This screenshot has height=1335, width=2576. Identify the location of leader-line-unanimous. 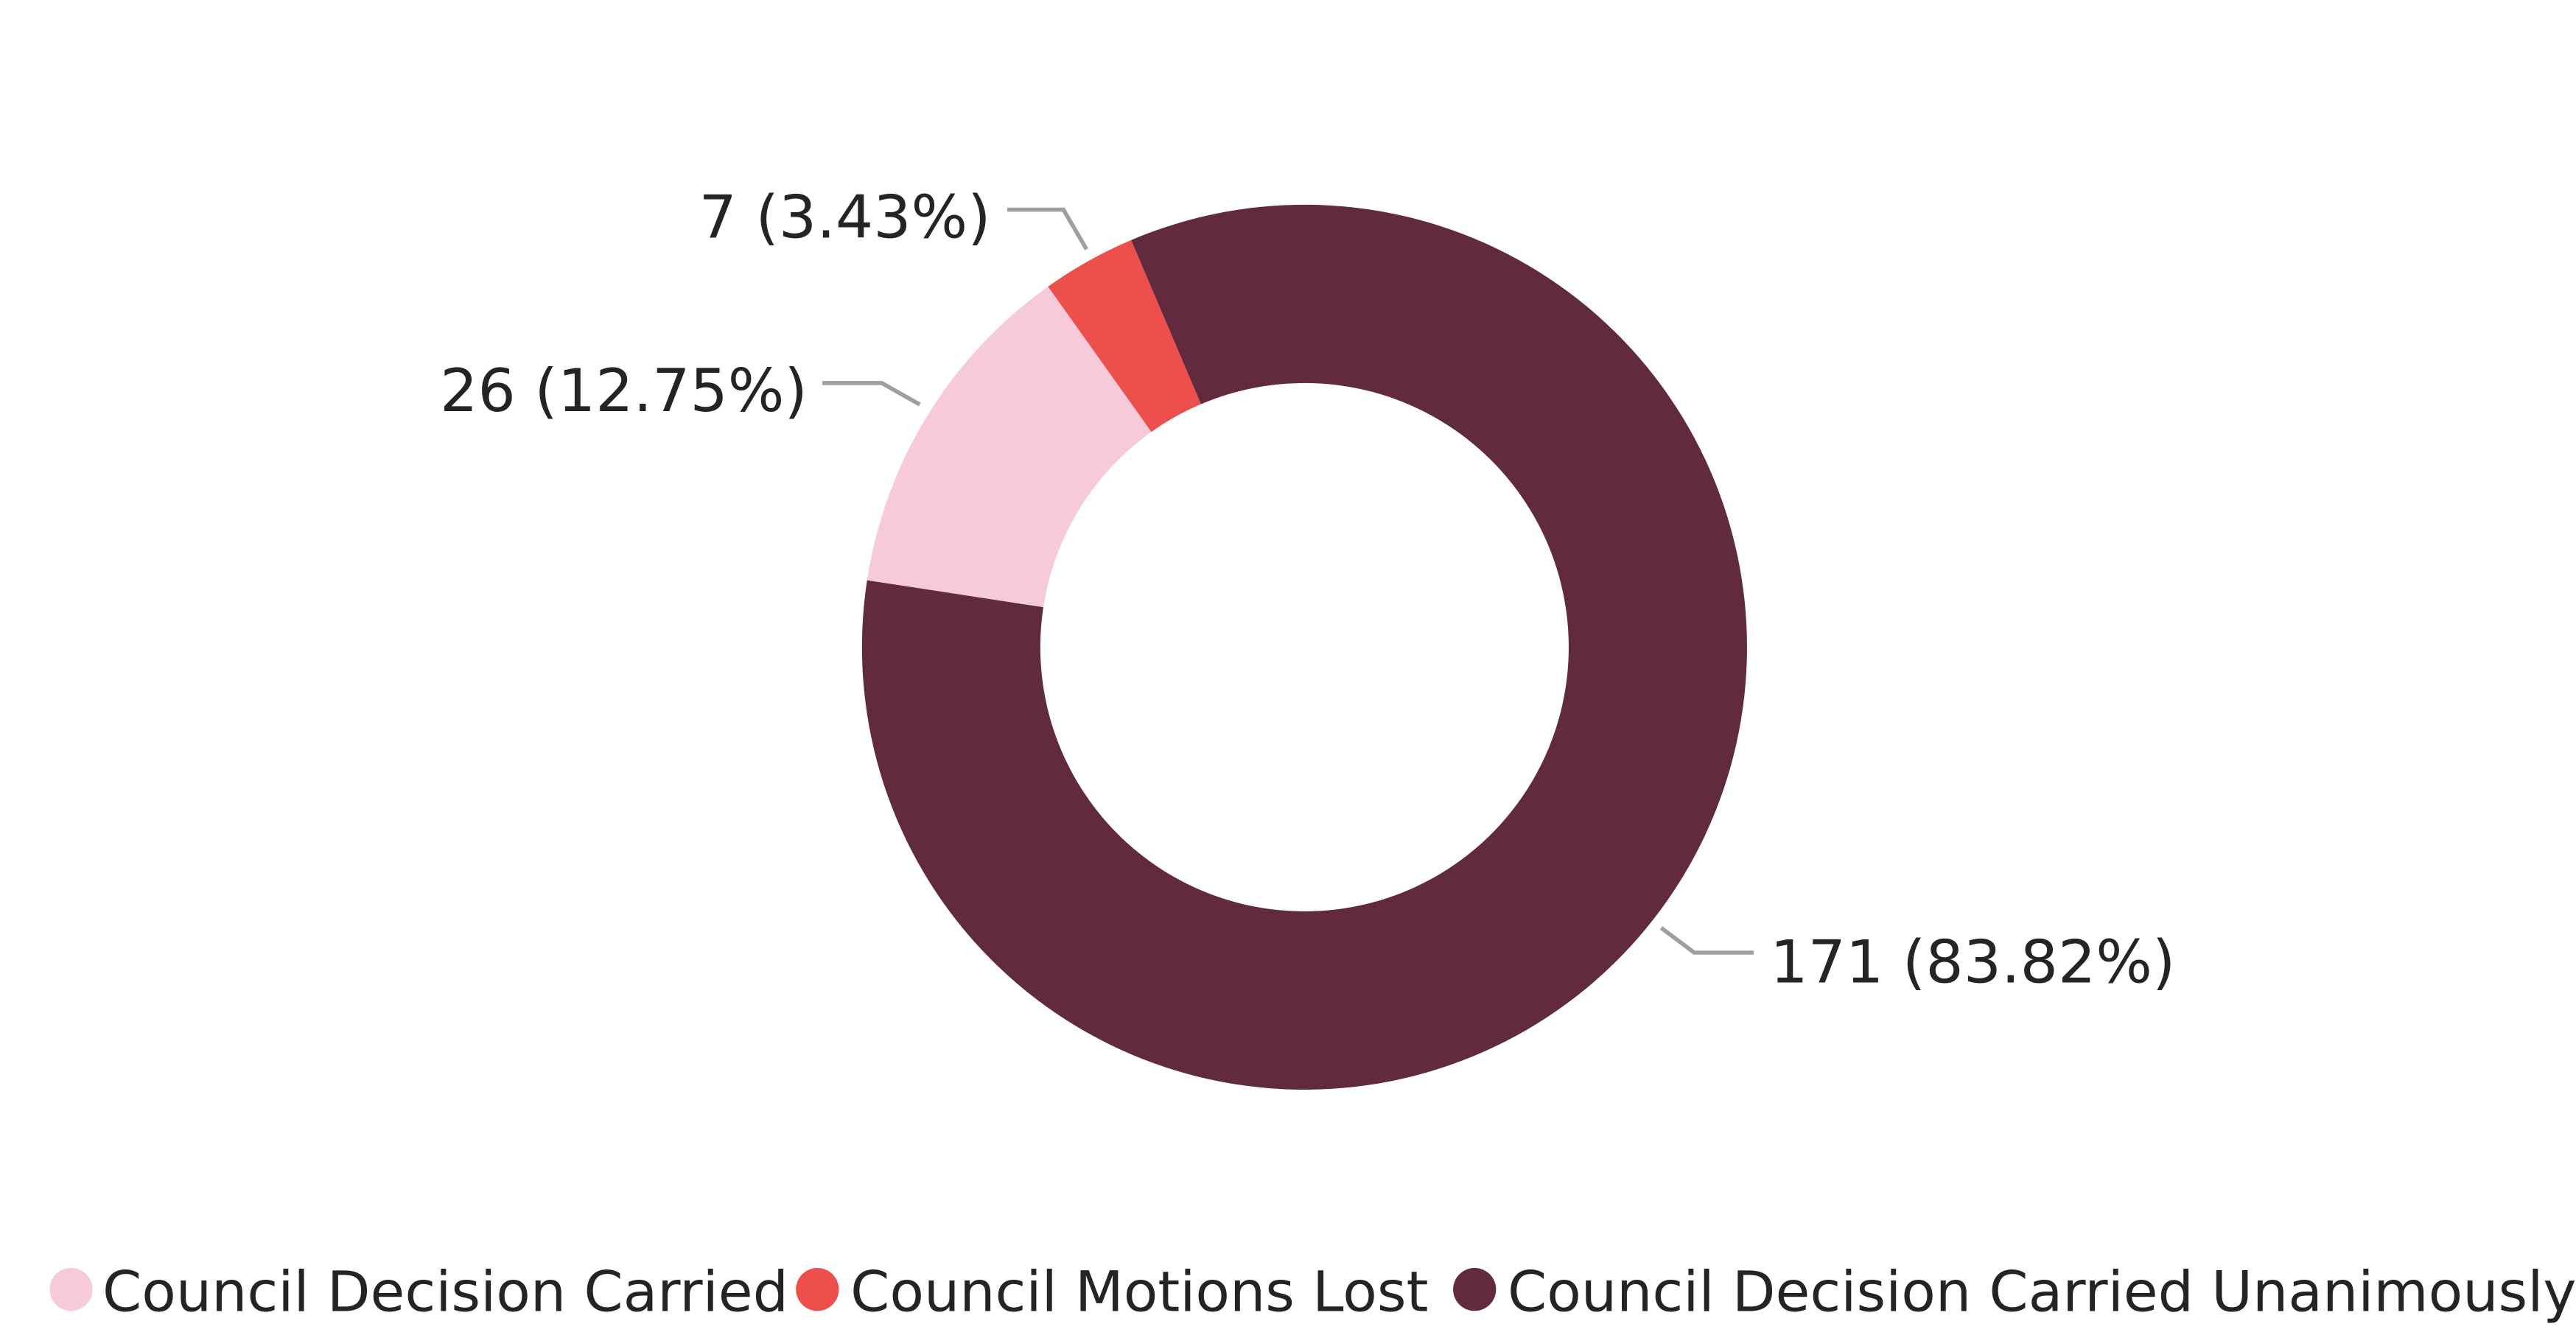
(1706, 940).